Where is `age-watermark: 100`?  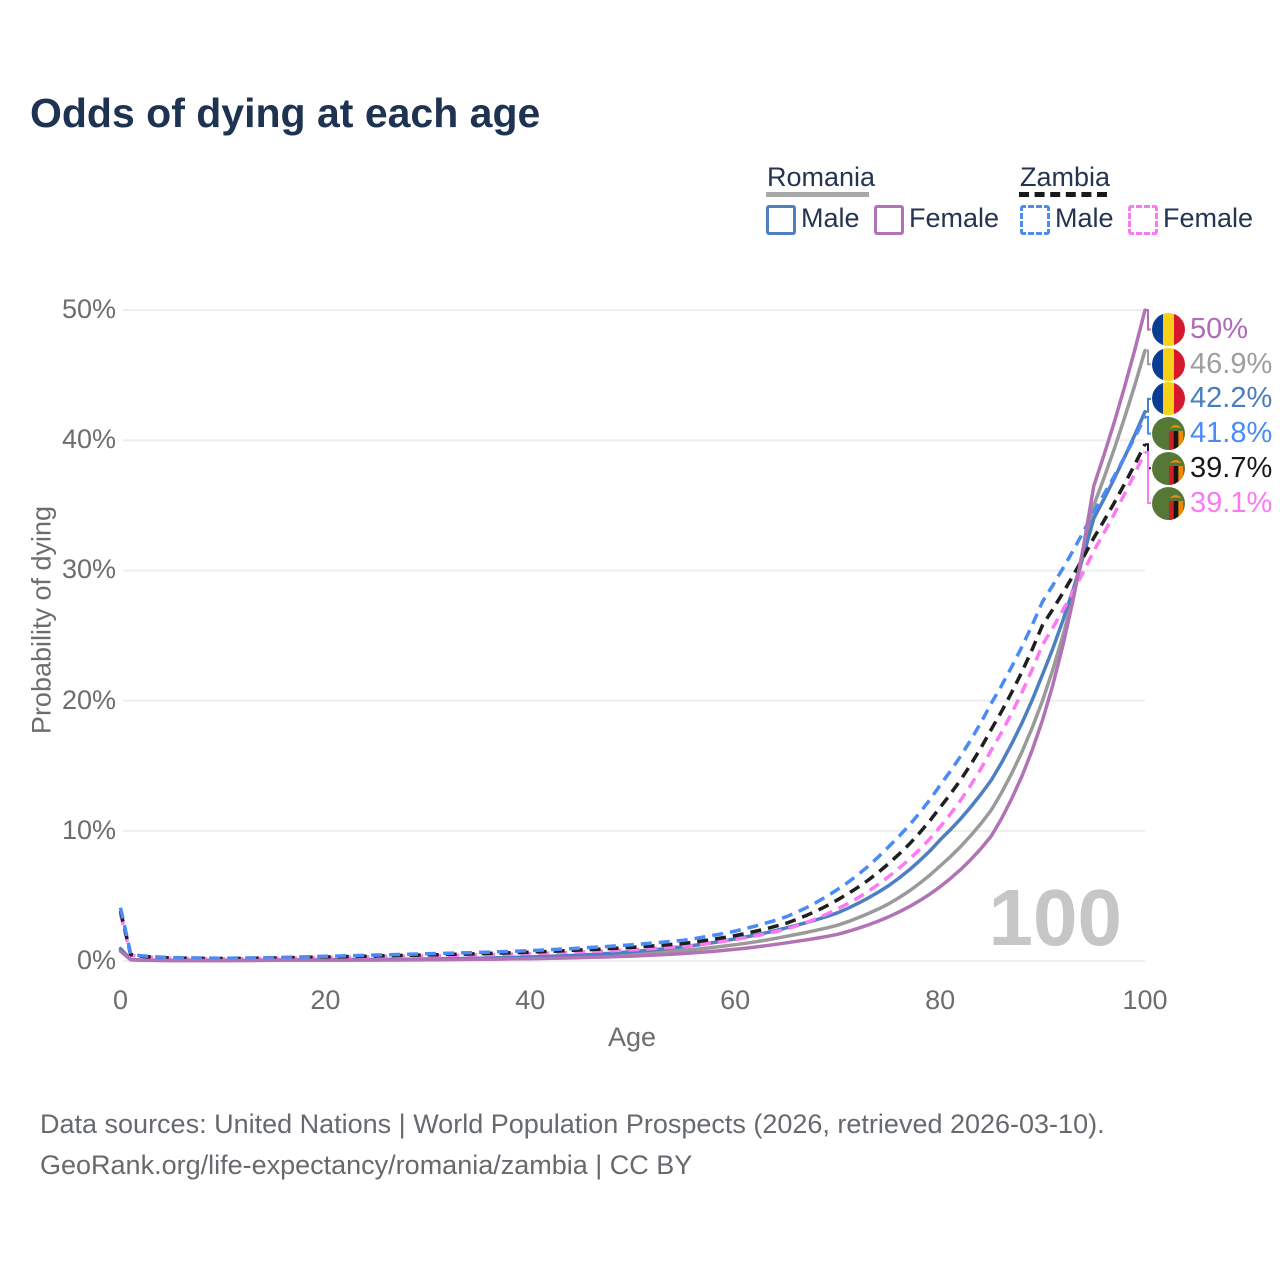
age-watermark: 100 is located at coordinates (1055, 917).